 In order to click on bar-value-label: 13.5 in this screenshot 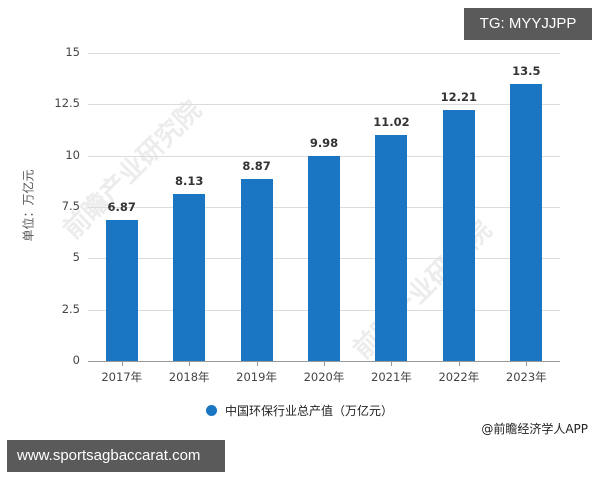, I will do `click(526, 70)`.